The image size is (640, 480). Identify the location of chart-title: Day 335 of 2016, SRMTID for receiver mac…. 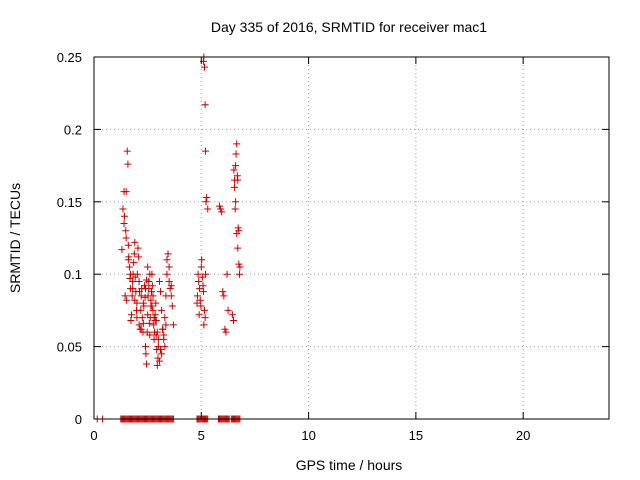
(349, 27).